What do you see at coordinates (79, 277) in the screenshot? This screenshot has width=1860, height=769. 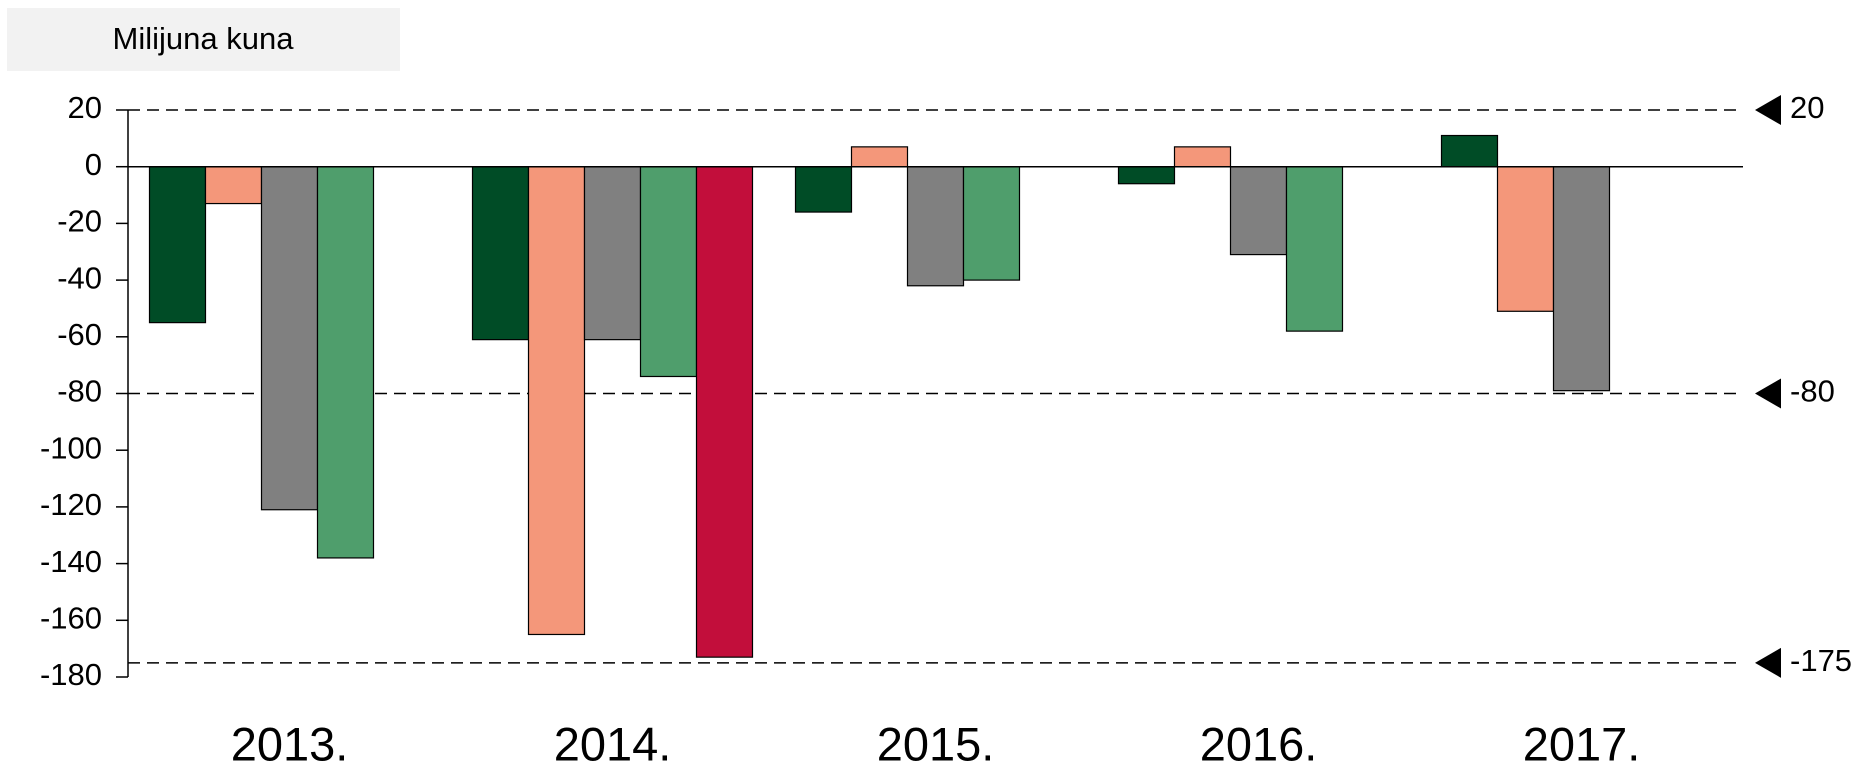 I see `y-tick-label: -40` at bounding box center [79, 277].